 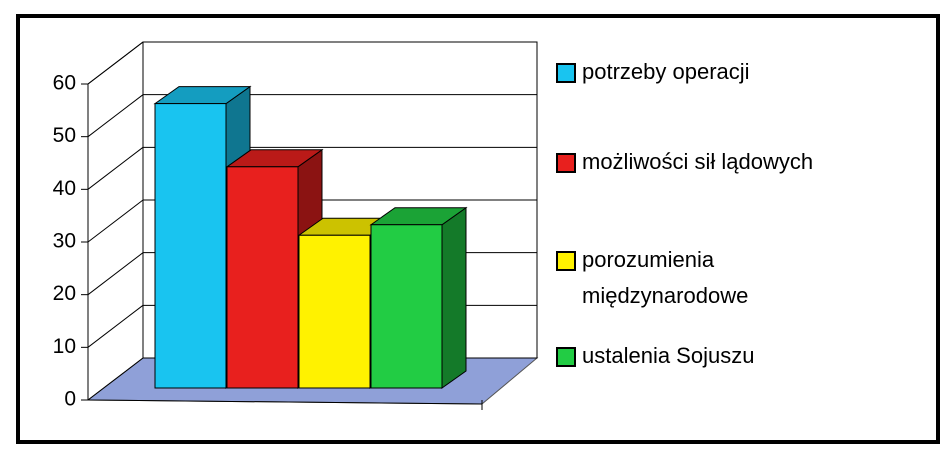 I want to click on y-tick-label: 50, so click(x=64, y=135).